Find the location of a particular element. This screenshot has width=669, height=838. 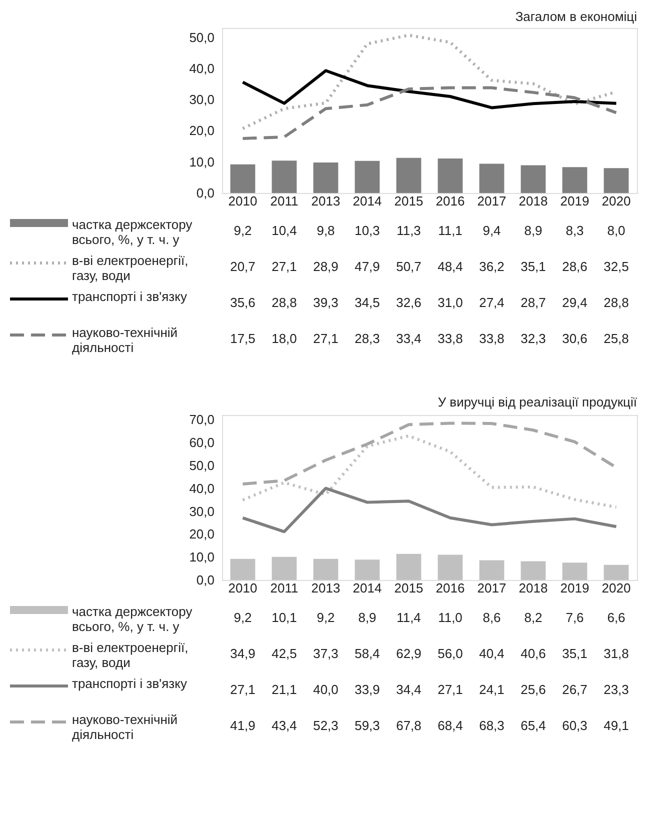

data-label: 7,6 is located at coordinates (575, 617).